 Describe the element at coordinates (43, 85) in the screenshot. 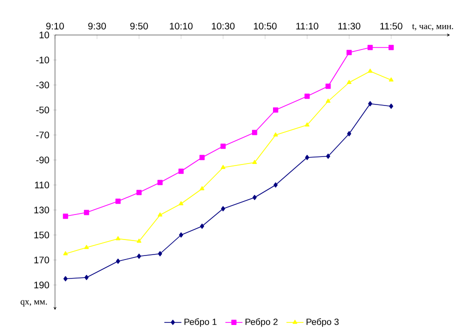

I see `y-tick-label: -30` at that location.